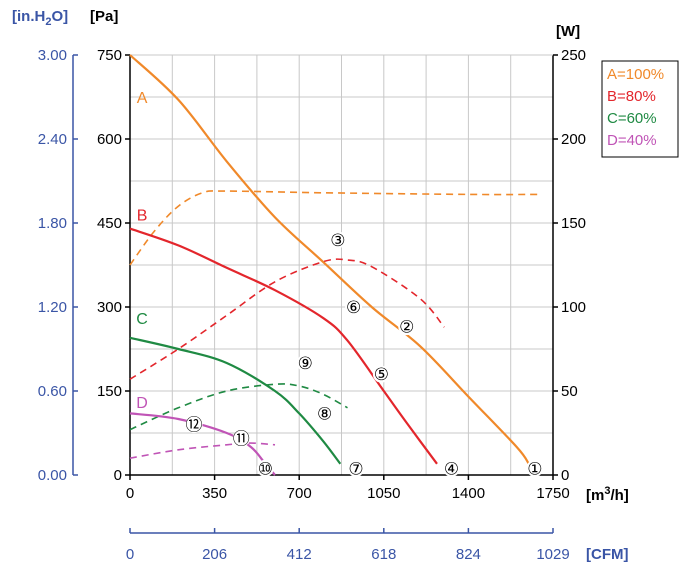 The width and height of the screenshot is (683, 567). What do you see at coordinates (109, 223) in the screenshot?
I see `y-tick-label: 450` at bounding box center [109, 223].